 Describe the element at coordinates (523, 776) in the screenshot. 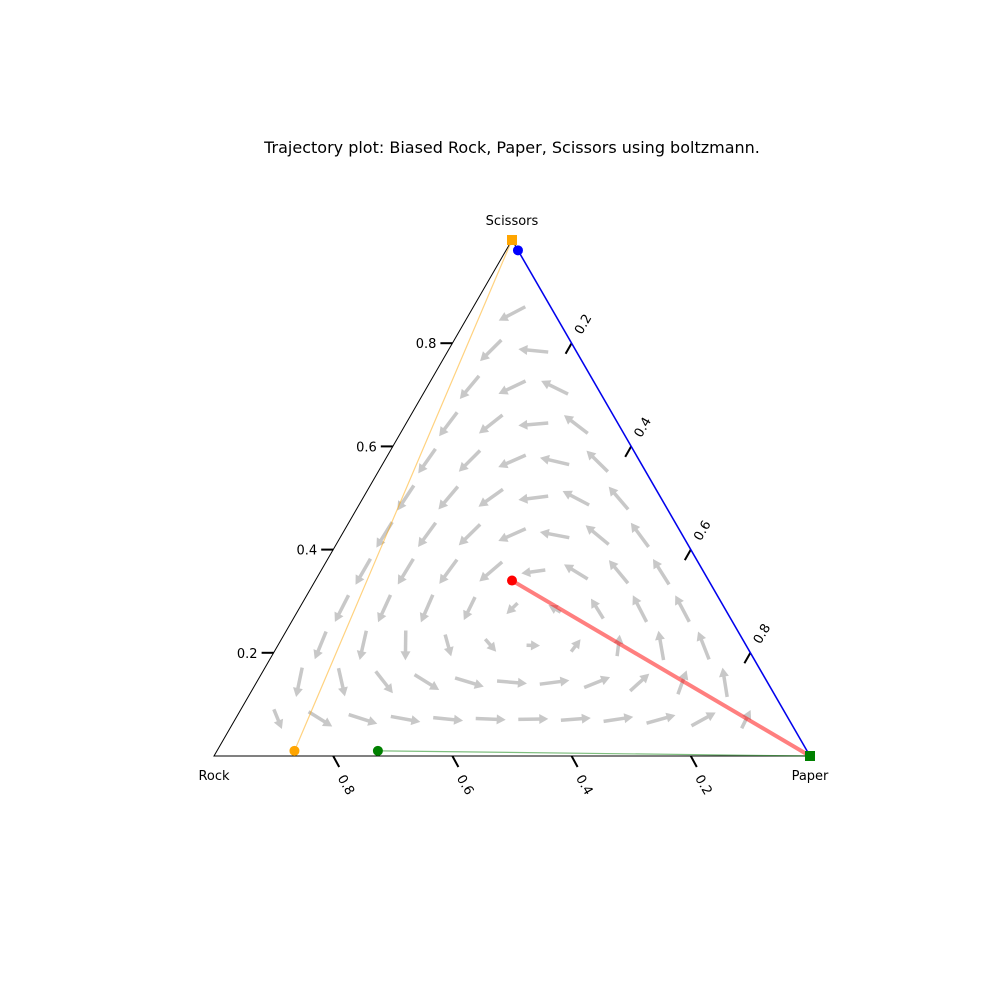

I see `bottom-axis-ticks: 0.8 0.6 0.4 0.2` at that location.